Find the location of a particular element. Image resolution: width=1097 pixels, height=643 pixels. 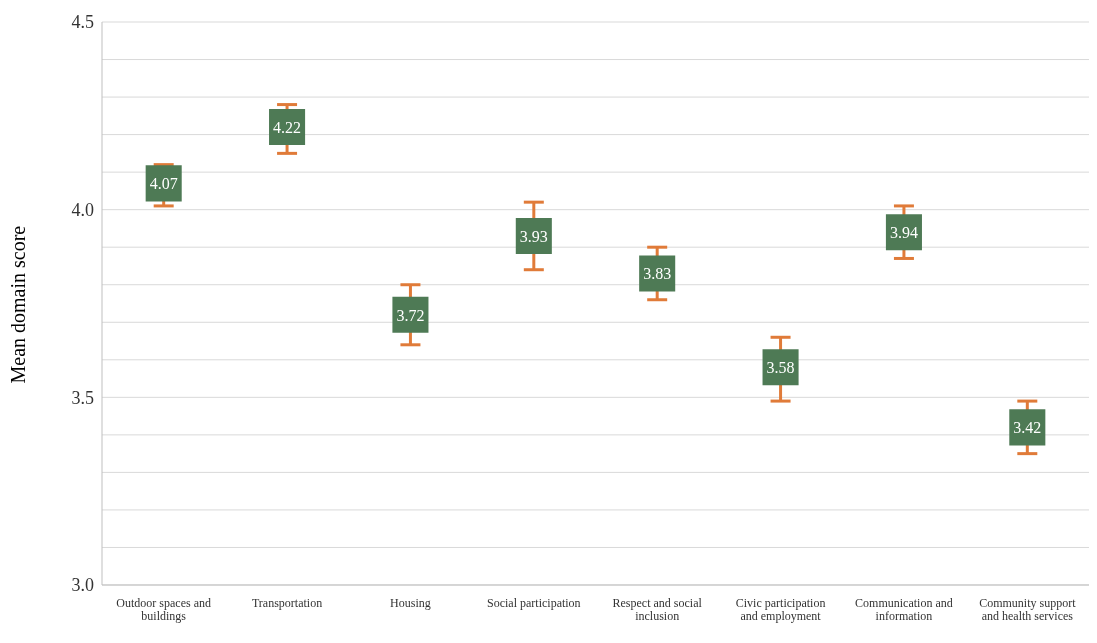

data-label: 3.42 is located at coordinates (1027, 428).